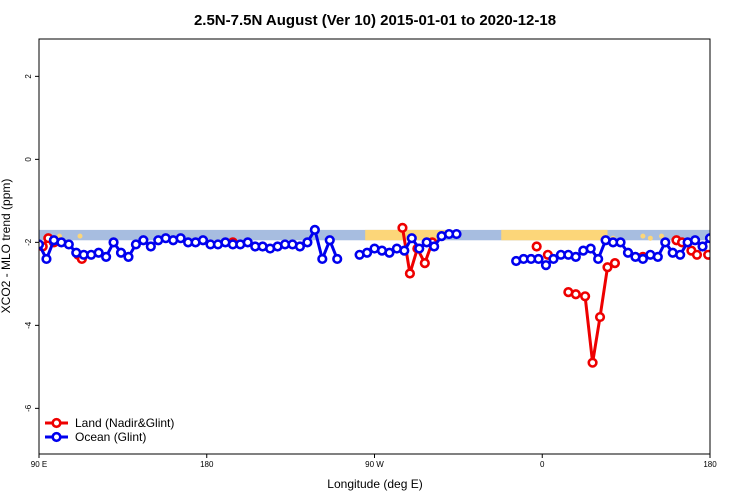  I want to click on legend: Land (Nadir&Glint)Ocean (Glint), so click(109, 430).